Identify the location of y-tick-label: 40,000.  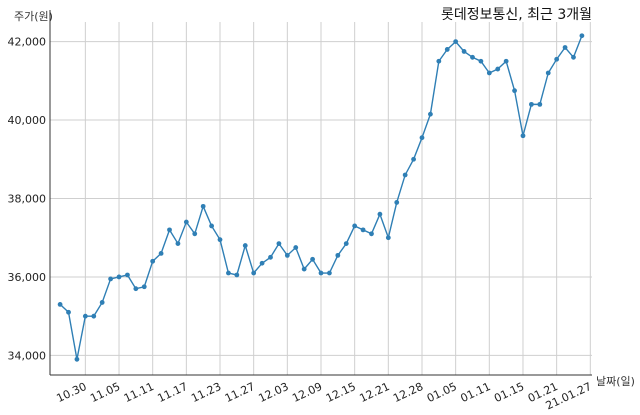
(27, 120).